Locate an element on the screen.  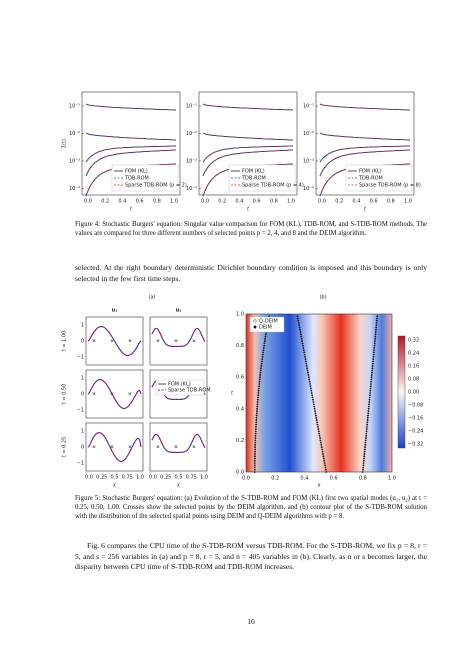
y-tick-label: 10⁻² is located at coordinates (74, 134).